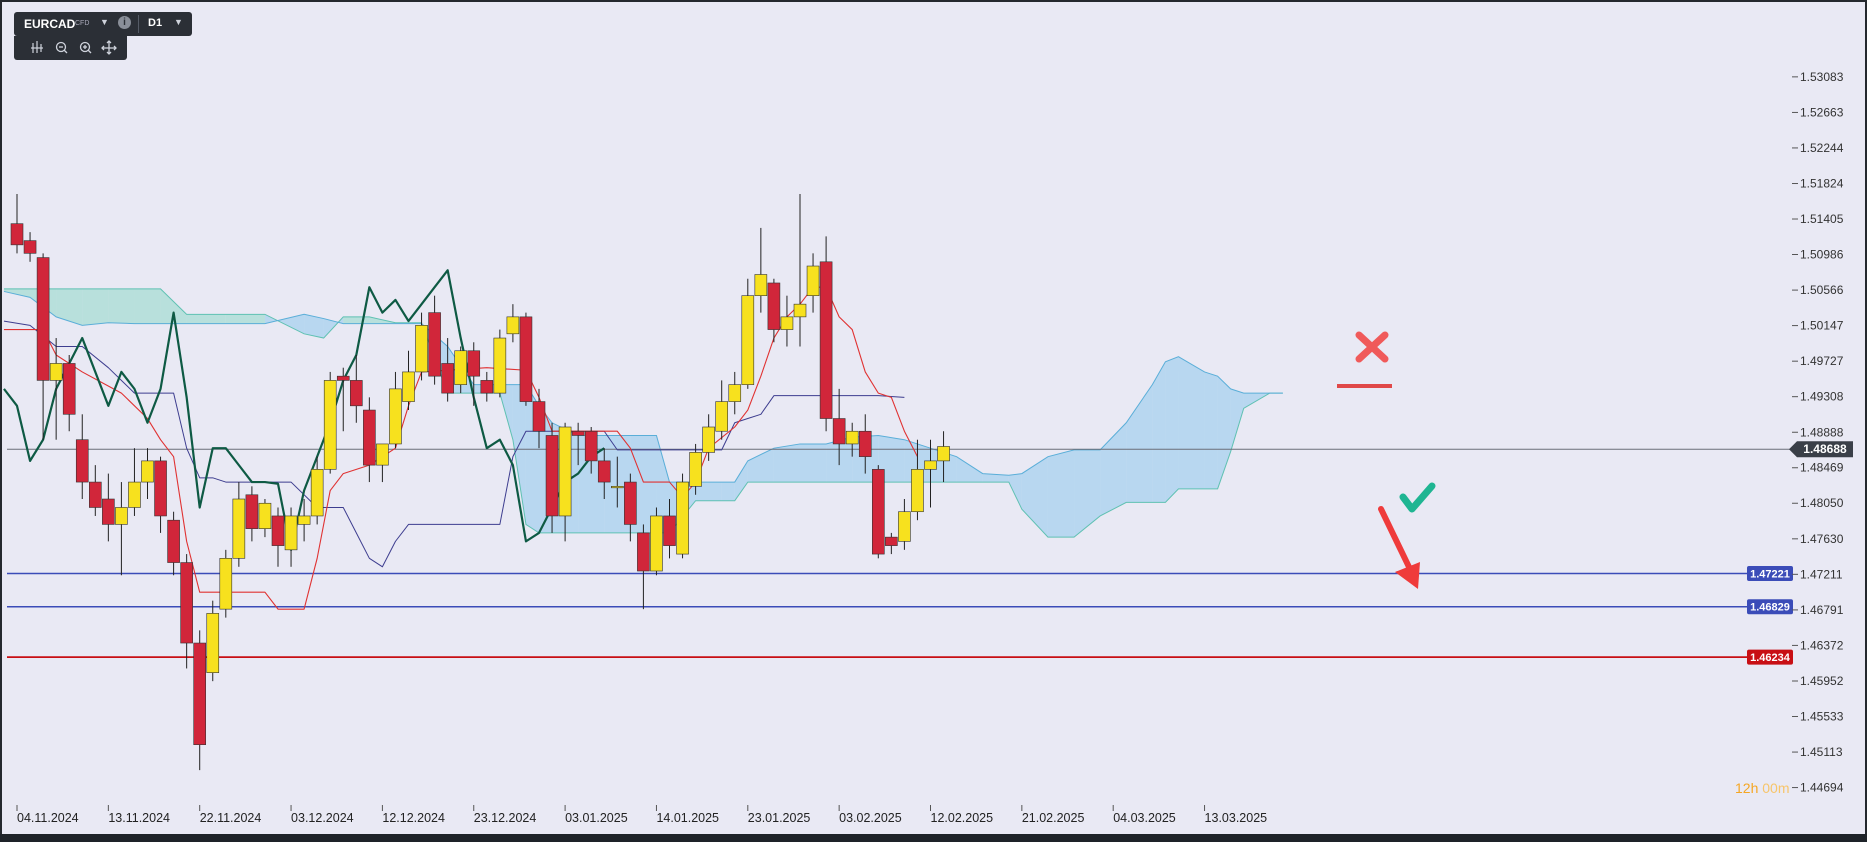  Describe the element at coordinates (1236, 818) in the screenshot. I see `time-tick-label: 13.03.2025` at that location.